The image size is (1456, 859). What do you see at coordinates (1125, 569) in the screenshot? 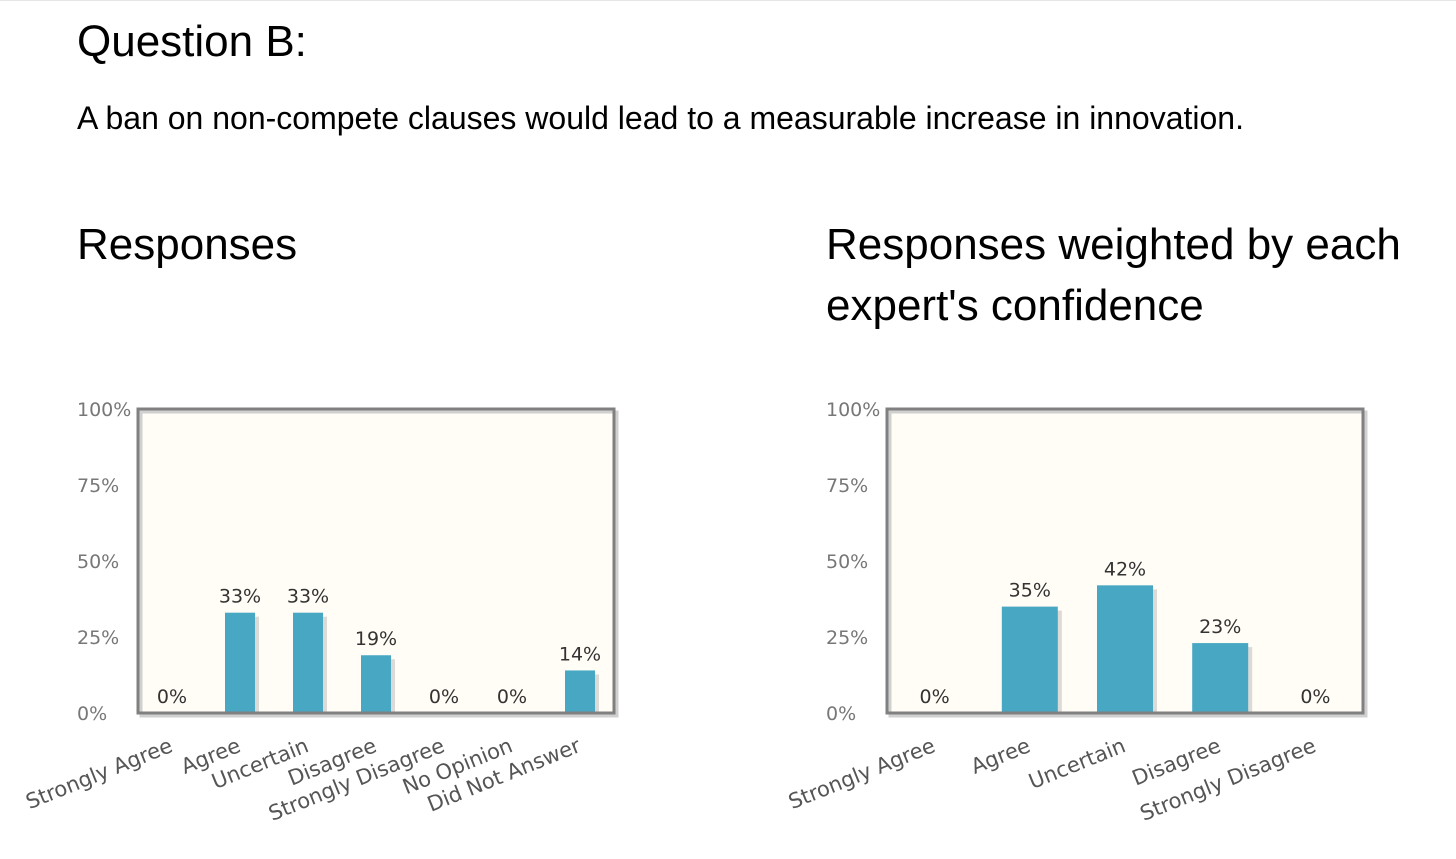
I see `data-label: 42%` at bounding box center [1125, 569].